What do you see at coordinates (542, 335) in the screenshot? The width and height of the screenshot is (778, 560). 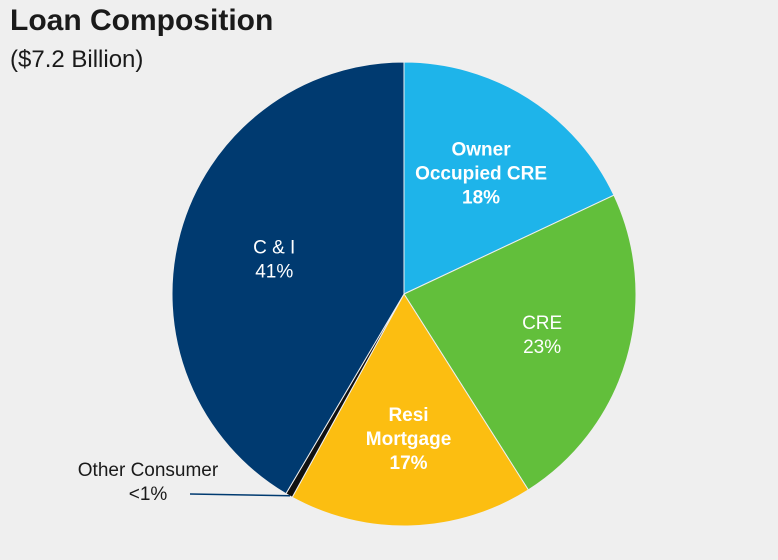 I see `slice-label-1: CRE 23%` at bounding box center [542, 335].